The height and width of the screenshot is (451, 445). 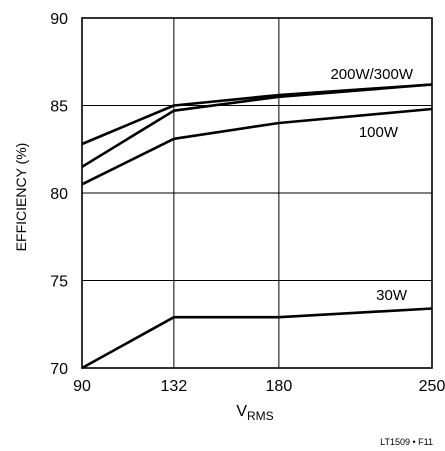 I want to click on y-tick-labels: 70 75 80 85 90, so click(x=59, y=194).